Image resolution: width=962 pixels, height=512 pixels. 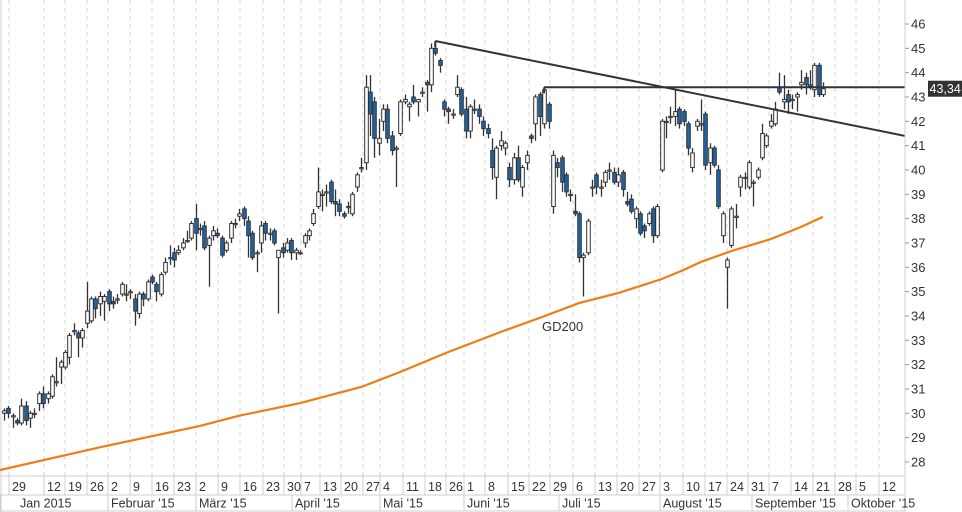 What do you see at coordinates (918, 48) in the screenshot?
I see `price-tick-label: 45` at bounding box center [918, 48].